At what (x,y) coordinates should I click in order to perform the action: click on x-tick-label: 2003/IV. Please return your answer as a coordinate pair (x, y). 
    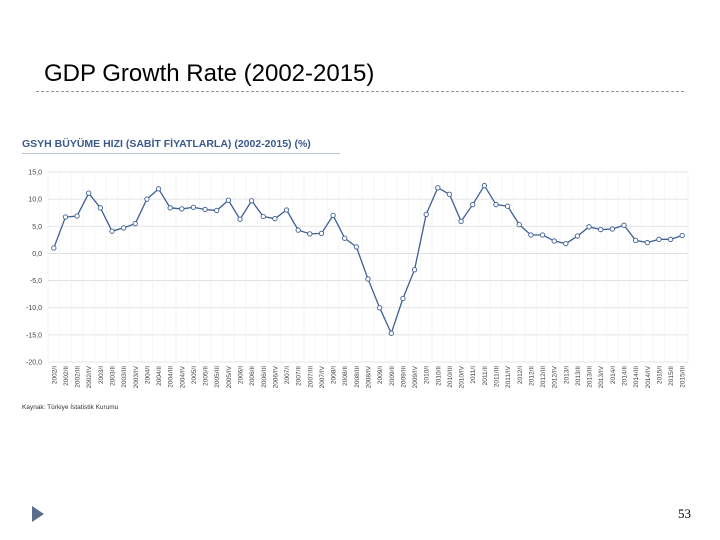
    Looking at the image, I should click on (136, 376).